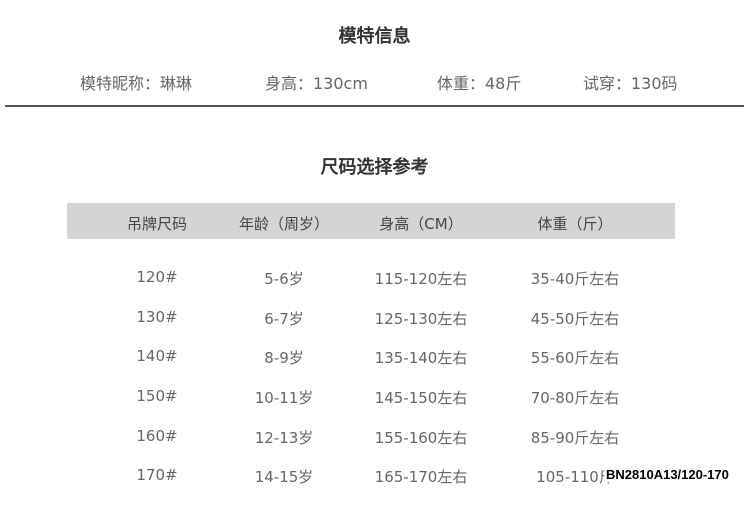 The width and height of the screenshot is (749, 507). Describe the element at coordinates (630, 83) in the screenshot. I see `model-tried-size: 试穿：130码` at that location.